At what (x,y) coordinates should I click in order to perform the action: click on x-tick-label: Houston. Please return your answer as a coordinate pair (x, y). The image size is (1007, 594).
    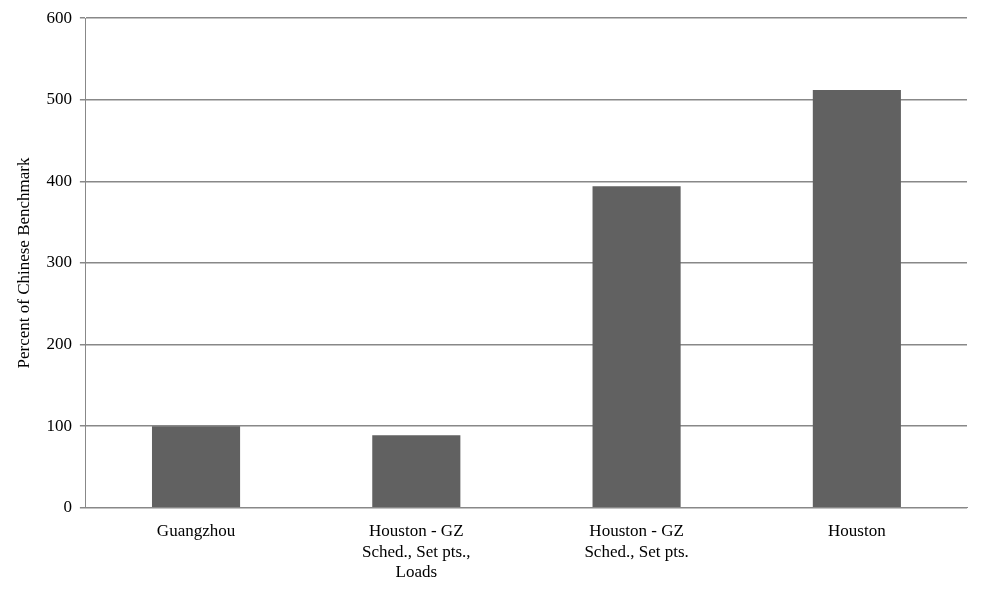
    Looking at the image, I should click on (857, 531).